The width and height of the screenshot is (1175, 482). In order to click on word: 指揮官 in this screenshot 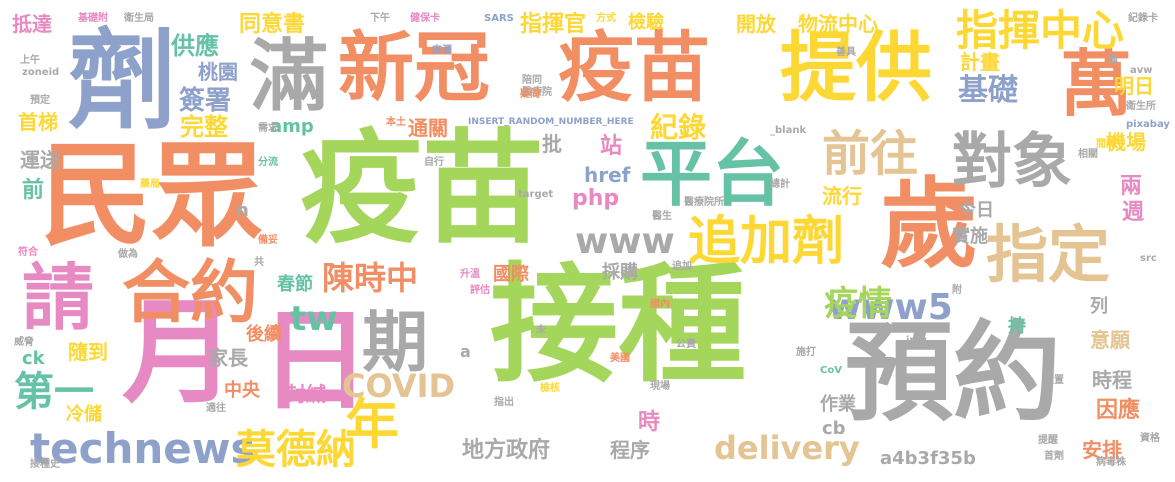, I will do `click(553, 24)`.